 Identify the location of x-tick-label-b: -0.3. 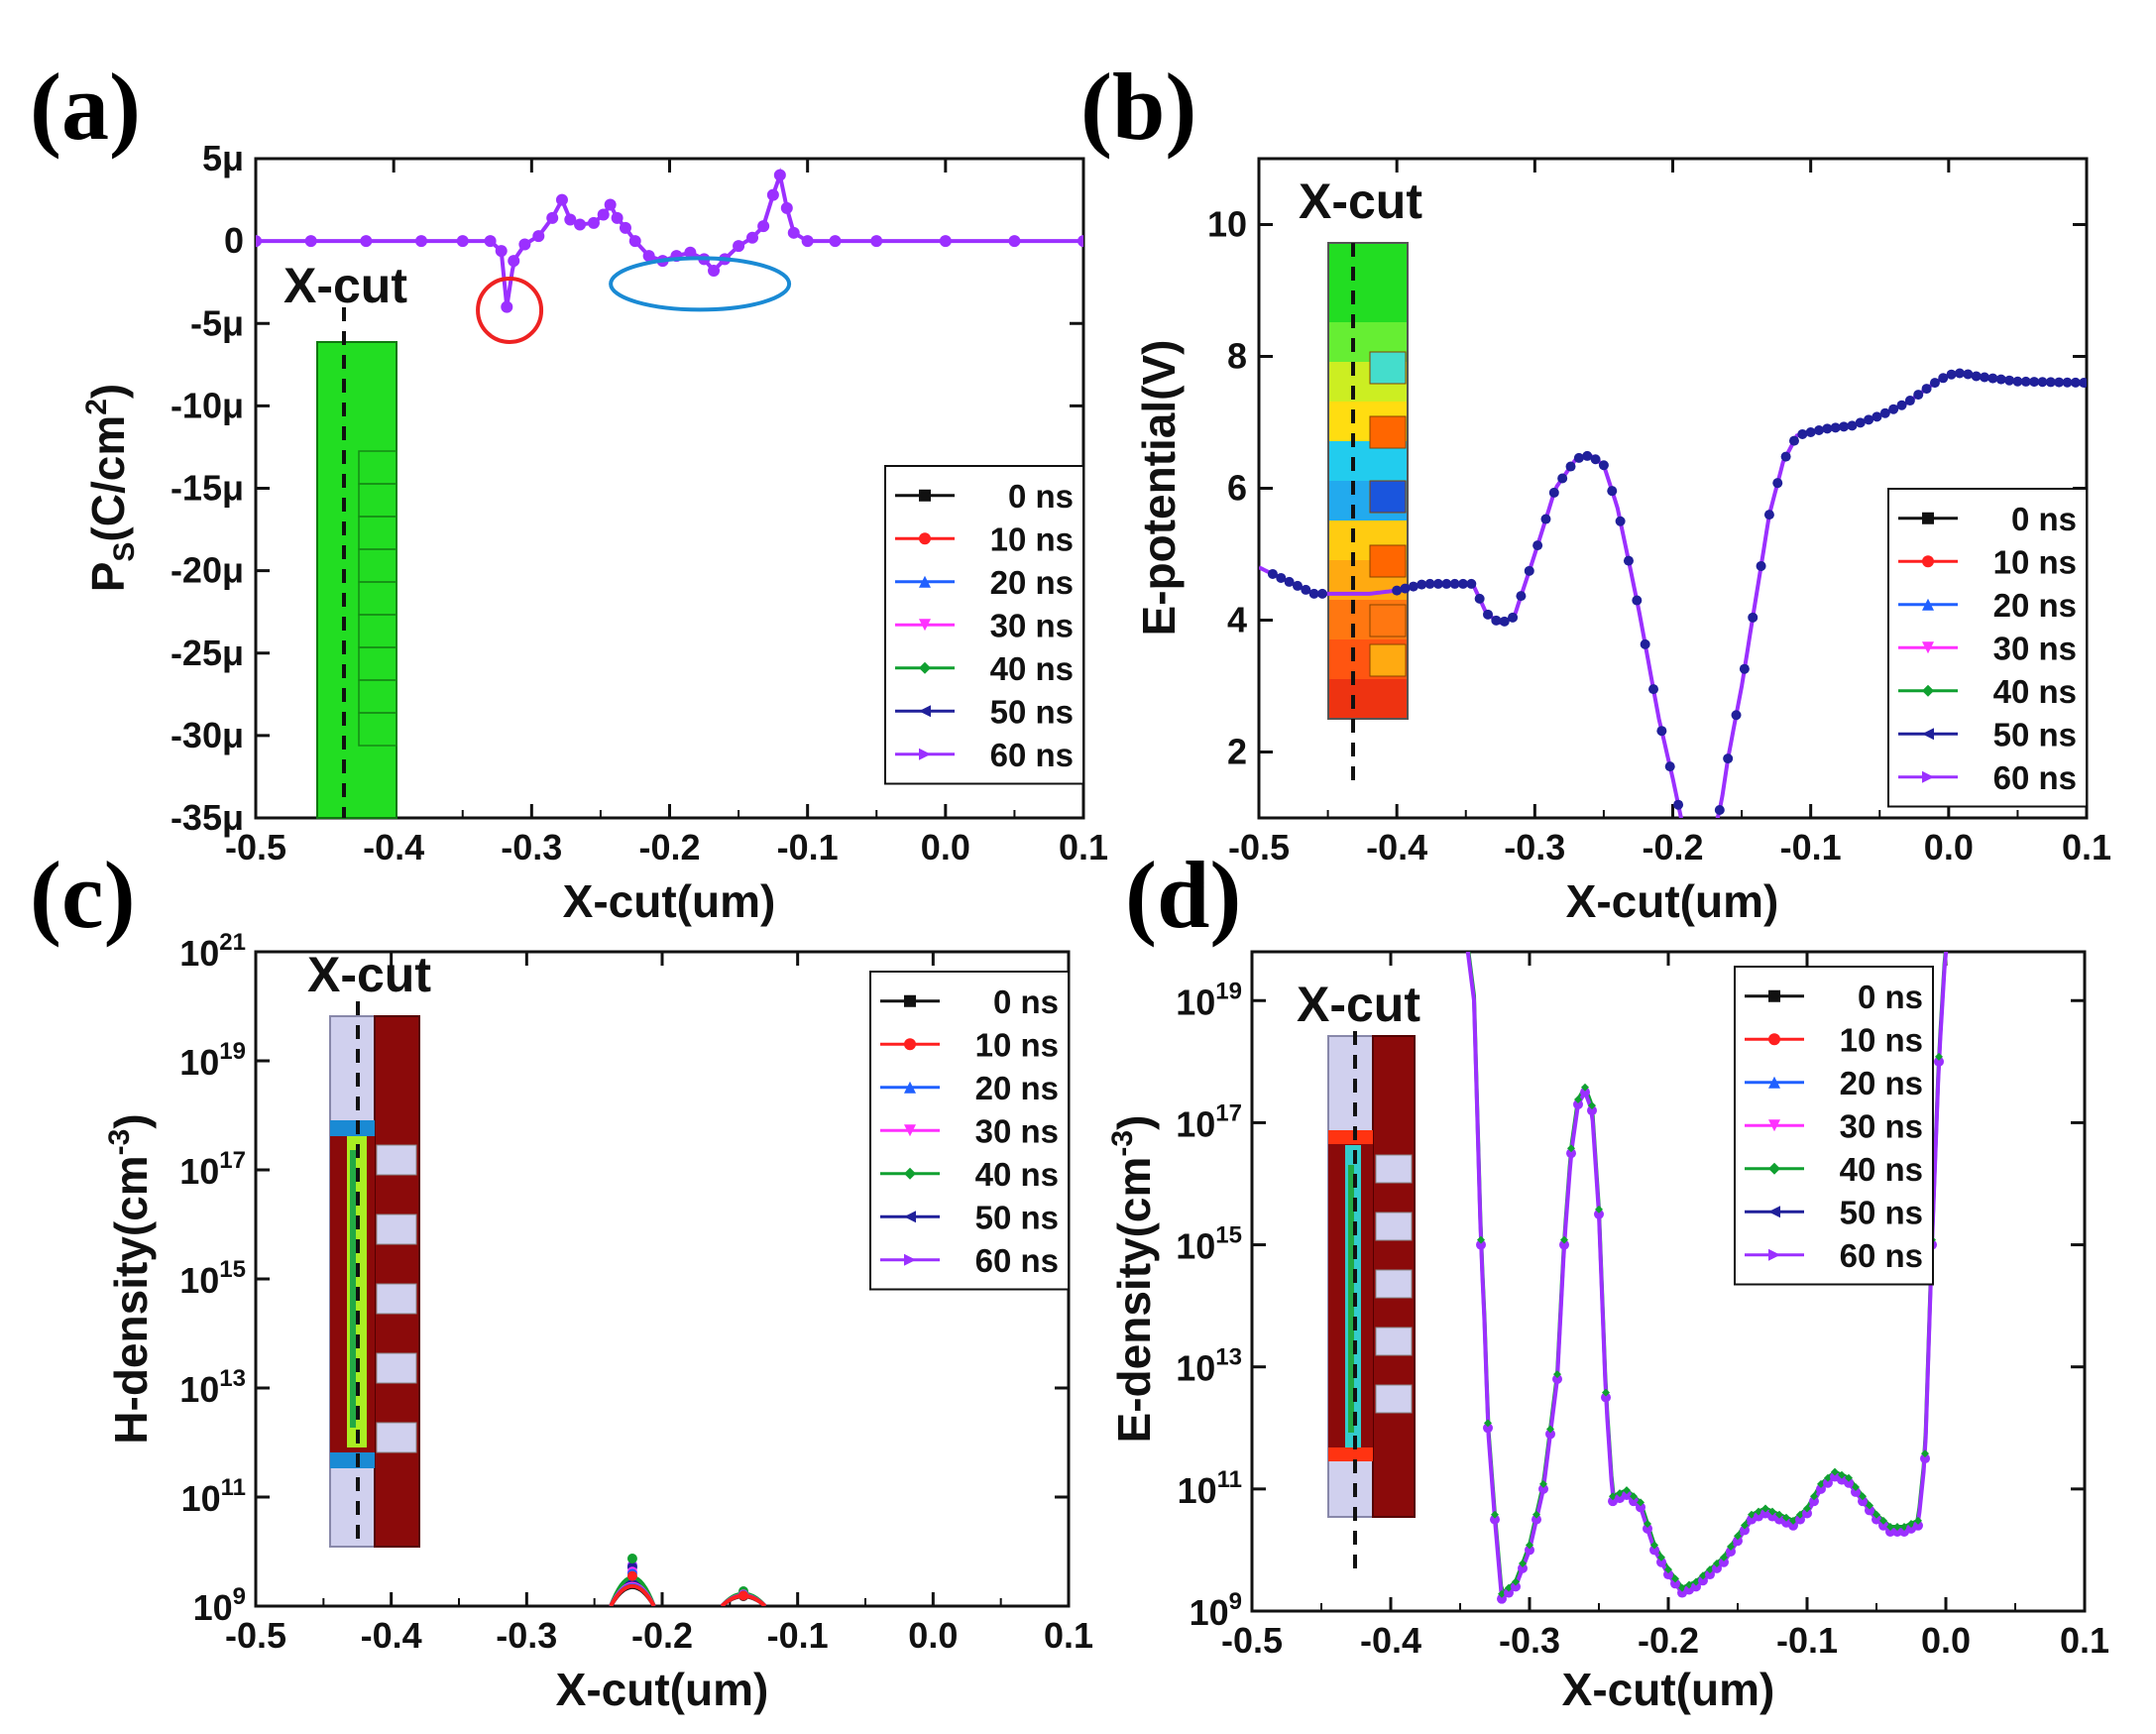
(1534, 847).